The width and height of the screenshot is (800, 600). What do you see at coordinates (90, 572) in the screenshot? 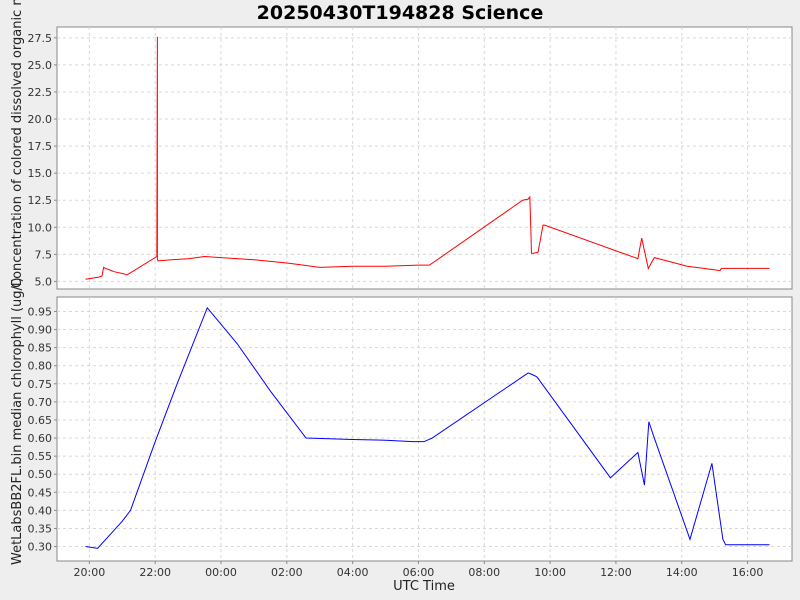
I see `x-tick-label: 20:00` at bounding box center [90, 572].